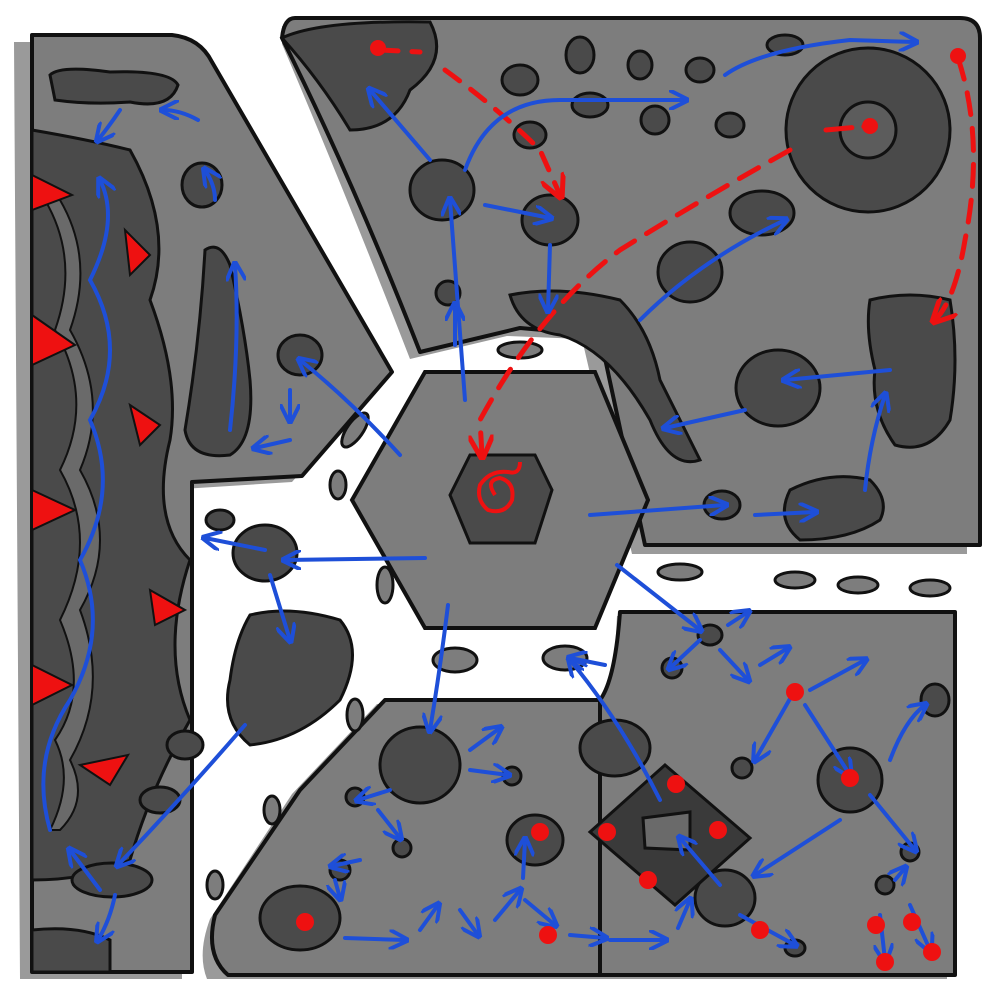  I want to click on hazard-triangle-icon, so click(109, 480).